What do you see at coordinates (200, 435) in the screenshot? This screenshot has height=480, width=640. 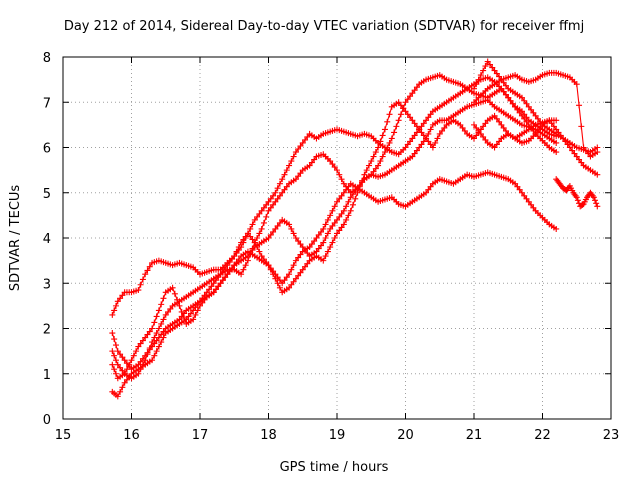 I see `x-tick-label: 17` at bounding box center [200, 435].